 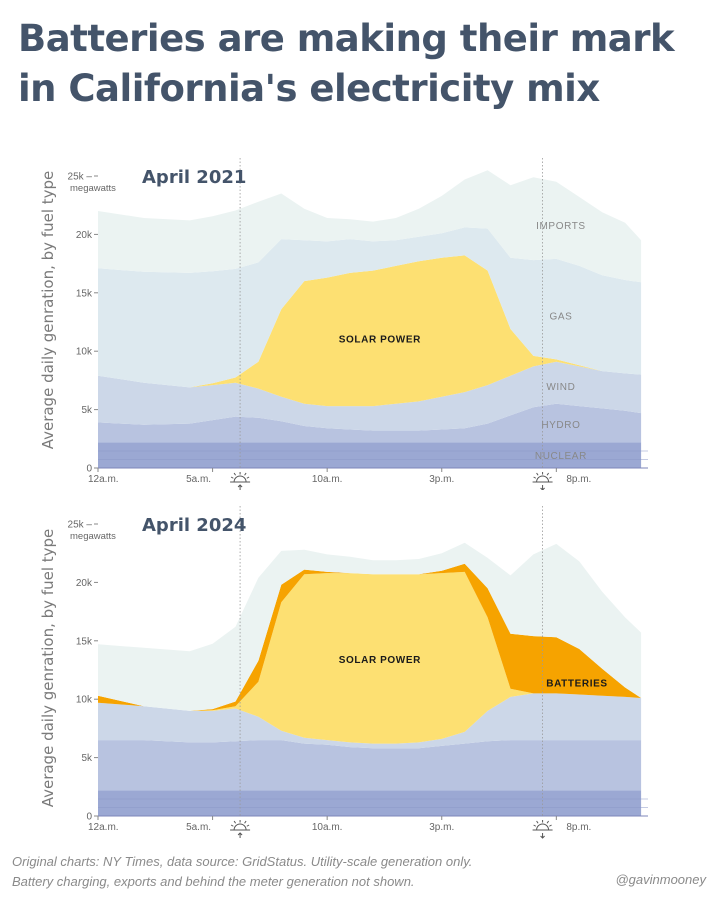 I want to click on series-label-nuclear: NUCLEAR, so click(x=561, y=456).